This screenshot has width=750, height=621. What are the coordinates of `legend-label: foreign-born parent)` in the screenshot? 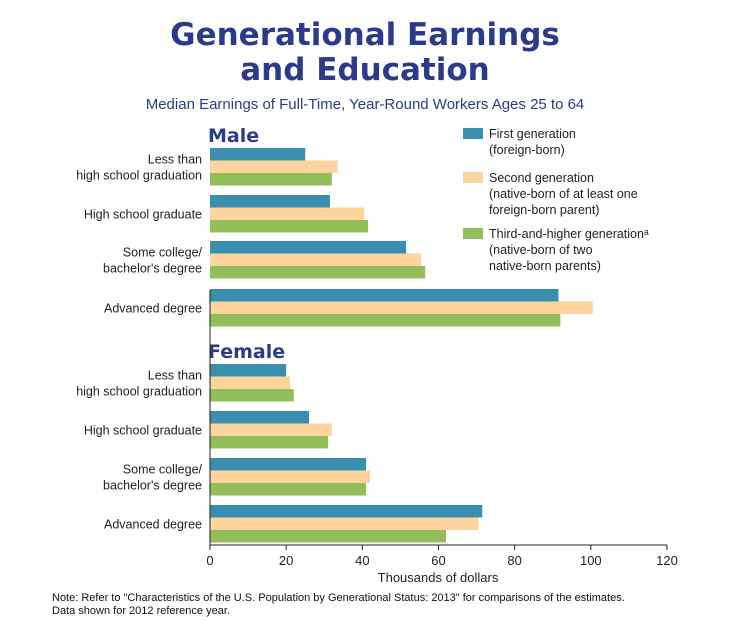 It's located at (544, 210).